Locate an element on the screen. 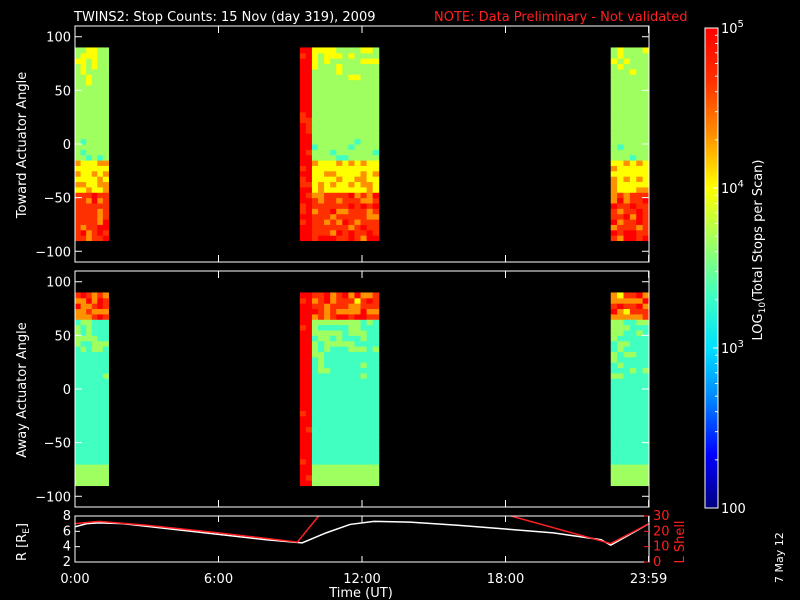  orbit-ylabel: R [RE] is located at coordinates (23, 542).